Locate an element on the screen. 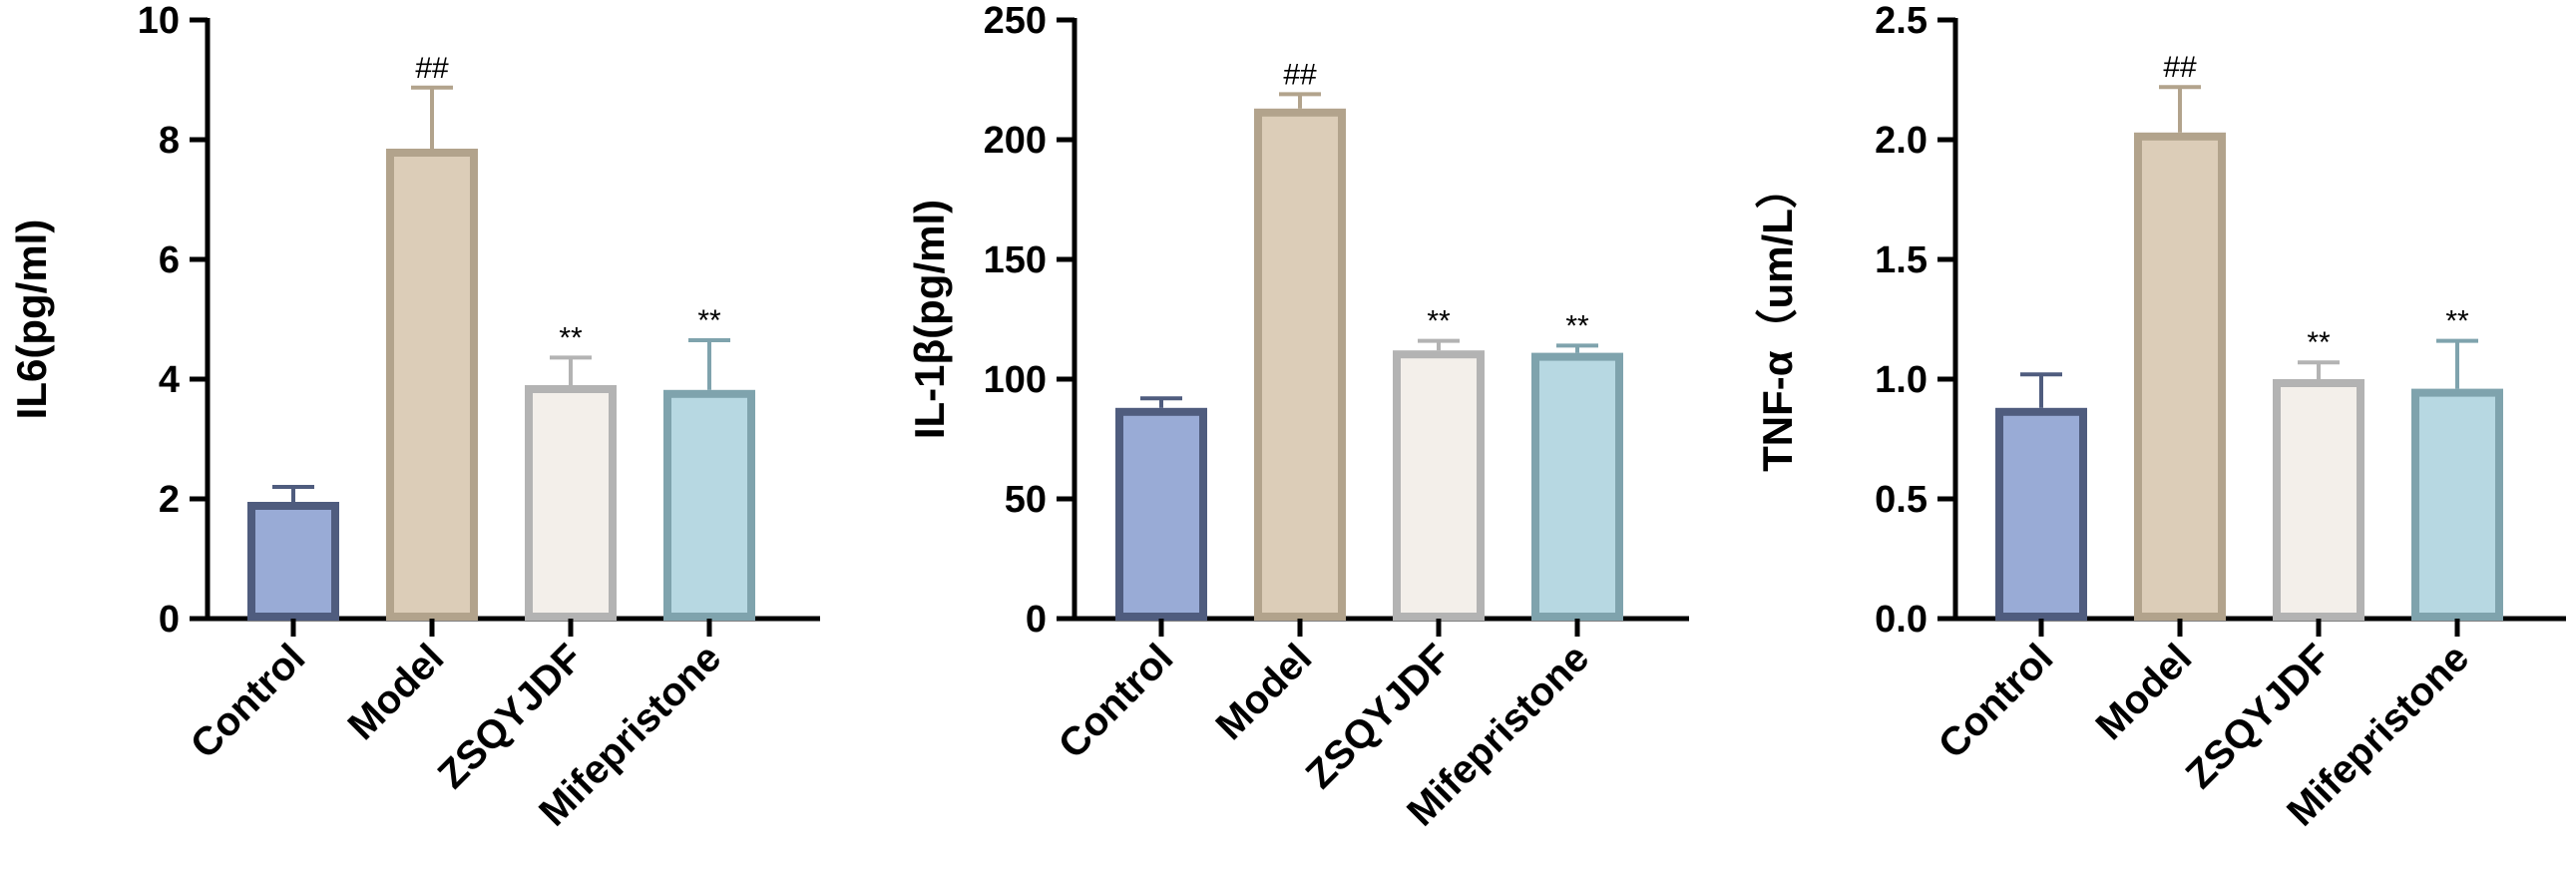  y-tick-label: 250 is located at coordinates (1015, 21).